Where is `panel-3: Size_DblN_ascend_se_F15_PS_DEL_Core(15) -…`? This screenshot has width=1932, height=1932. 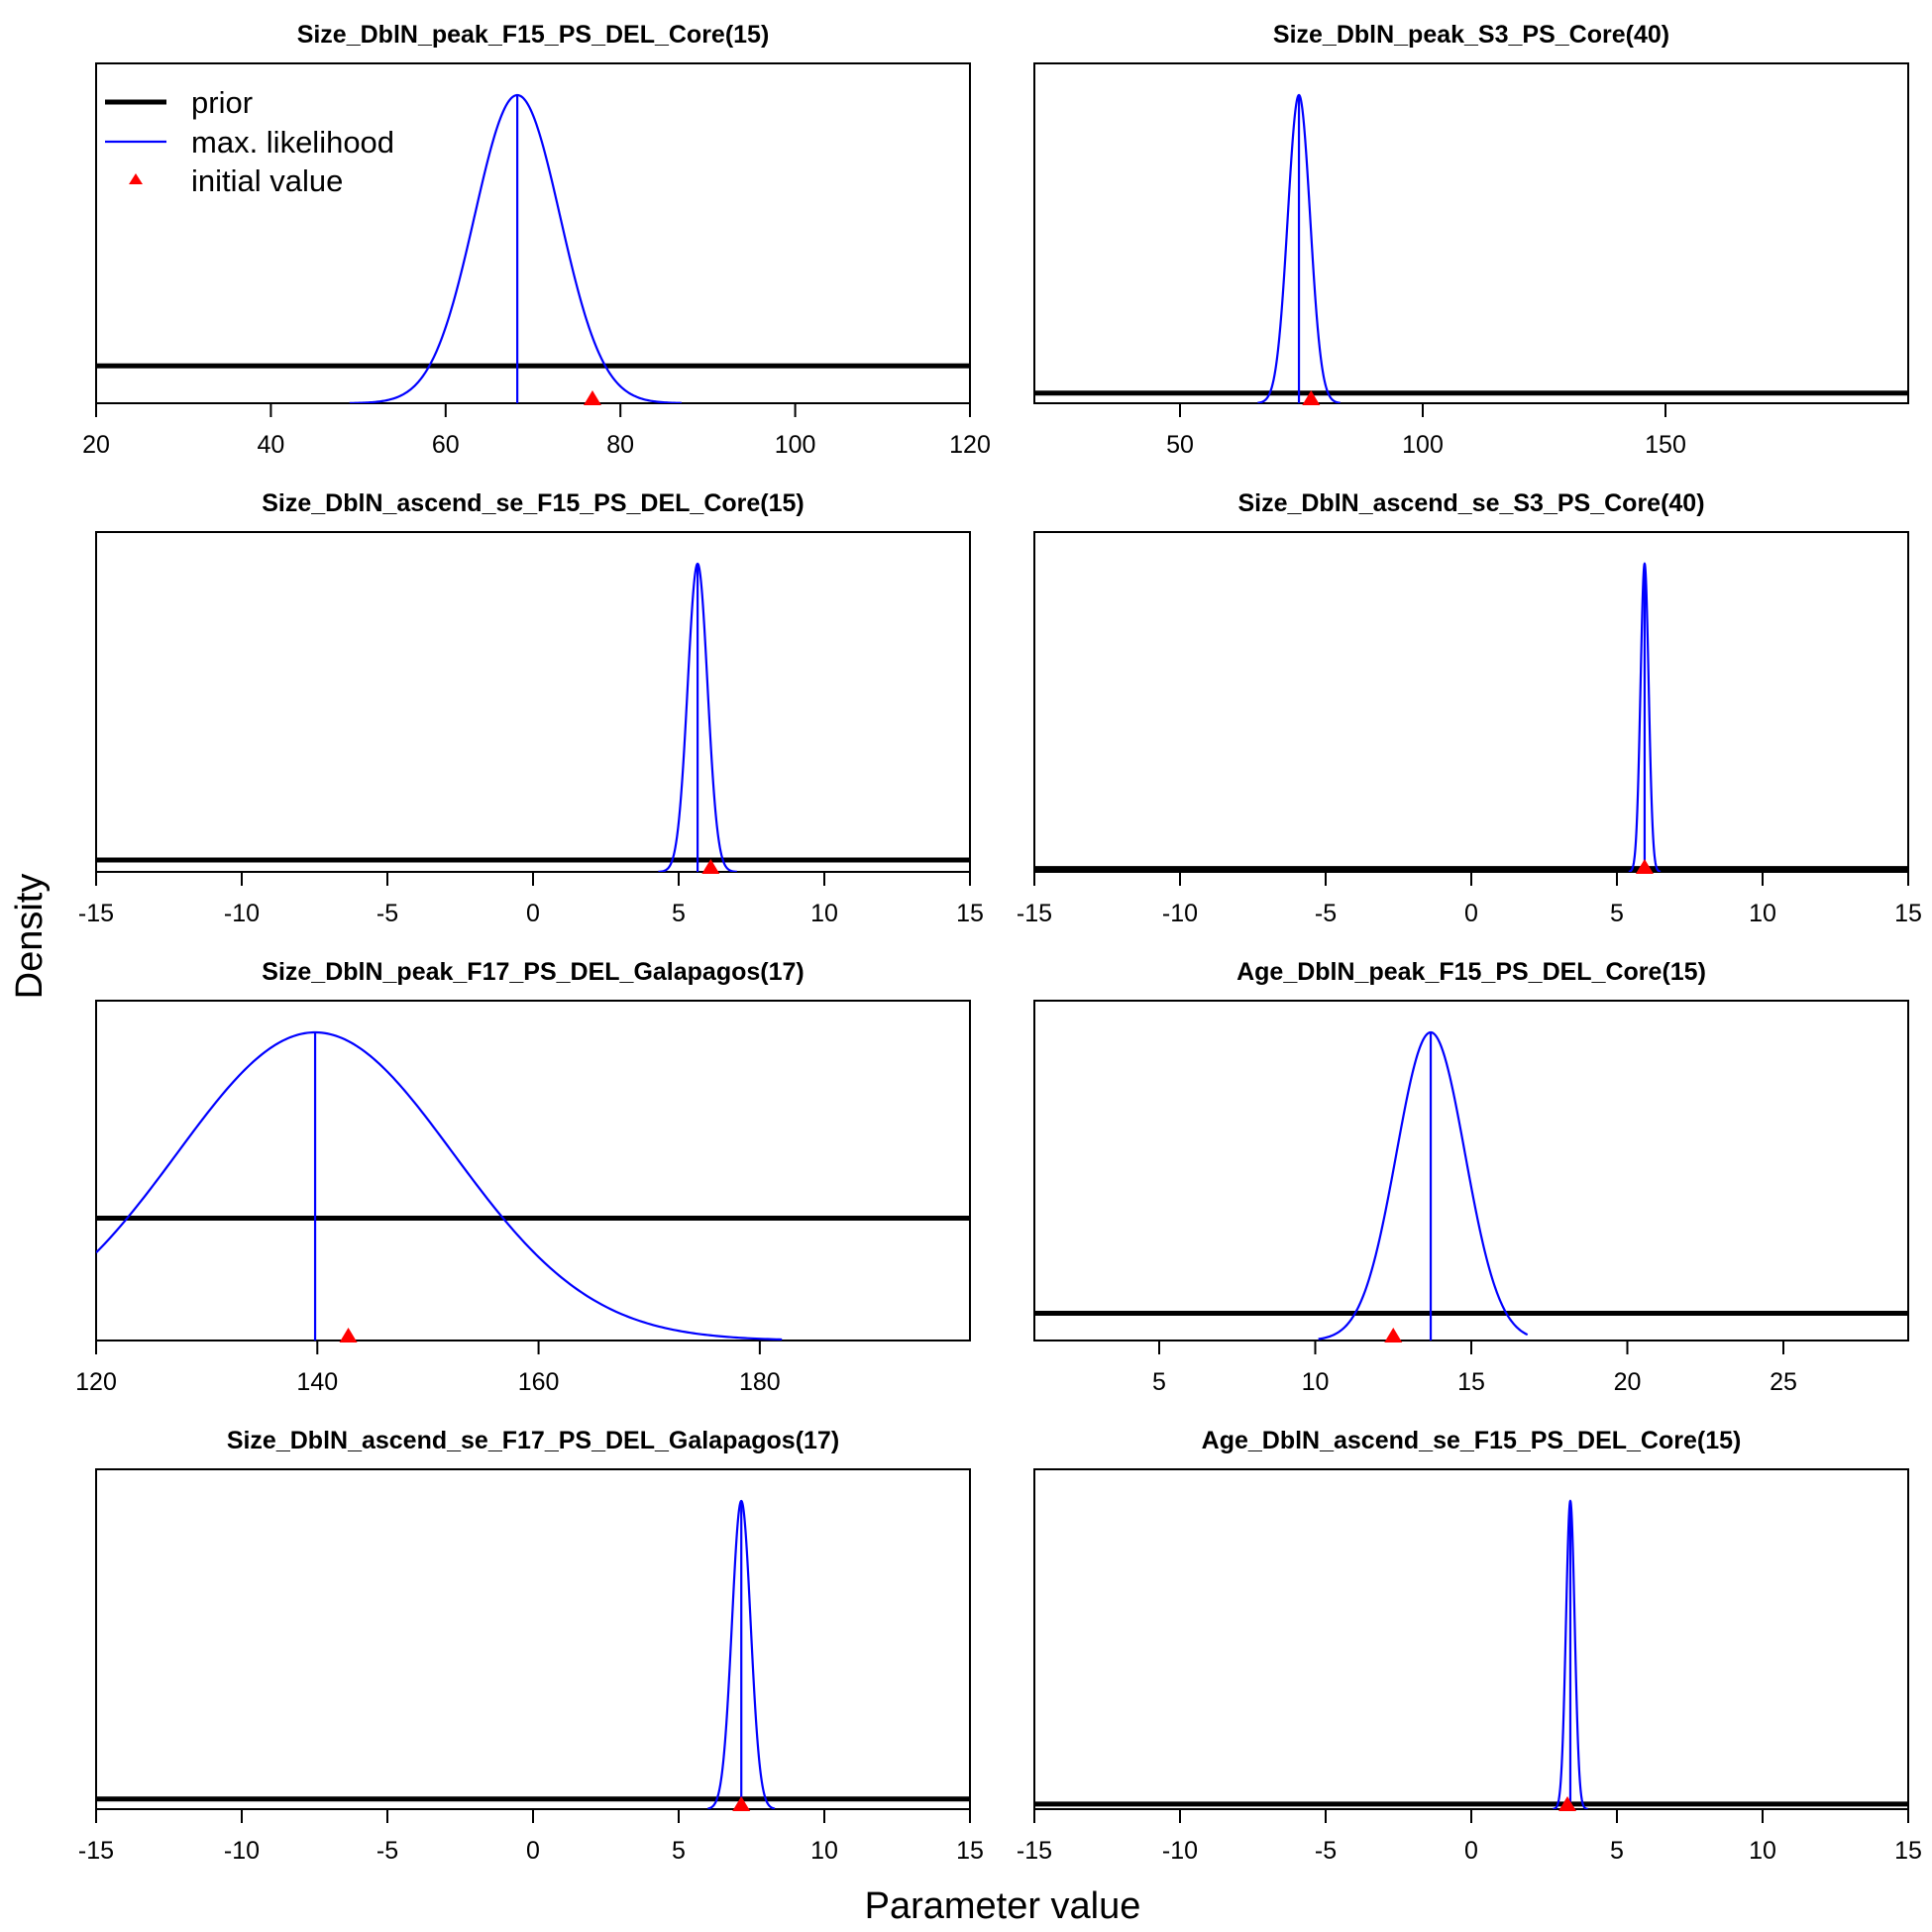
panel-3: Size_DblN_ascend_se_F15_PS_DEL_Core(15) -… is located at coordinates (531, 708).